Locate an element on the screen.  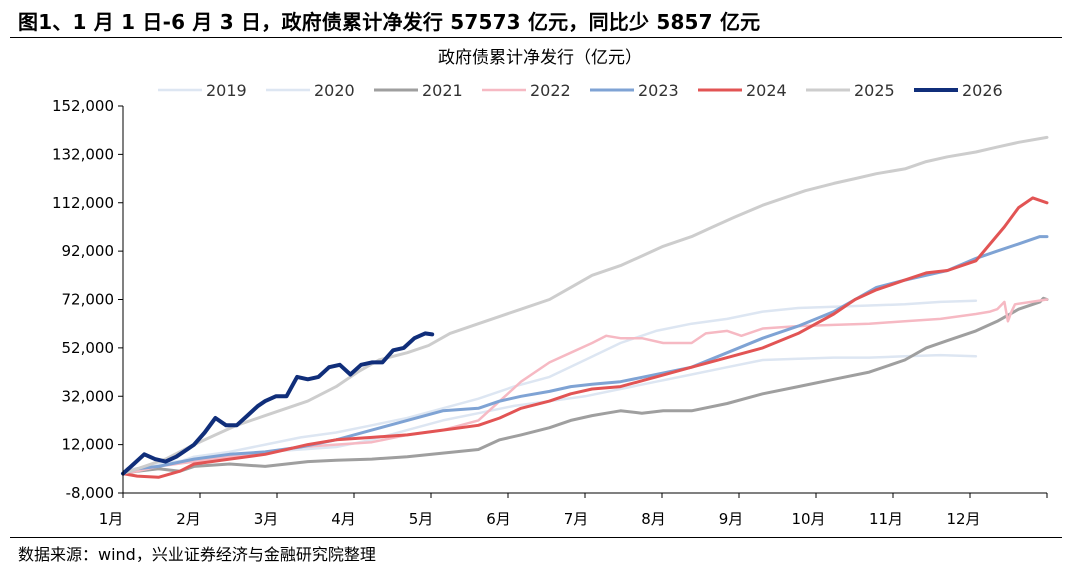
x-tick-label: 3月 is located at coordinates (266, 519).